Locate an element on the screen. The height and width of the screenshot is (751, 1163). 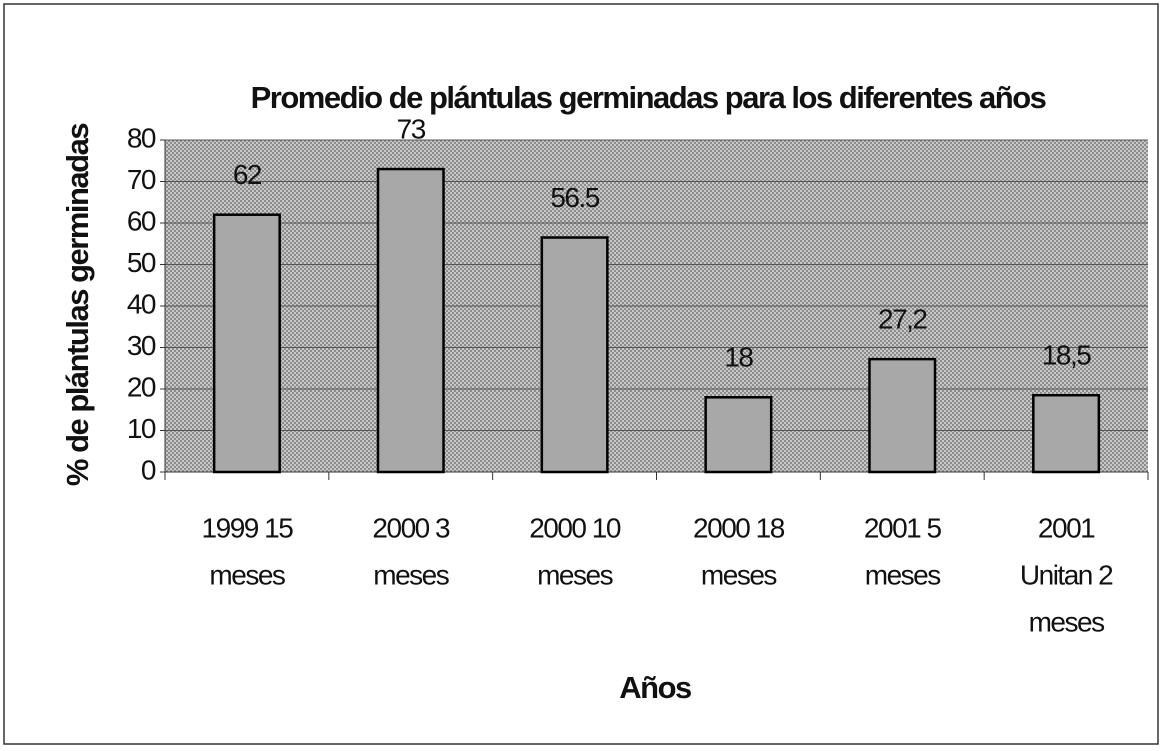
x-tick-label: 2000 18 is located at coordinates (739, 527).